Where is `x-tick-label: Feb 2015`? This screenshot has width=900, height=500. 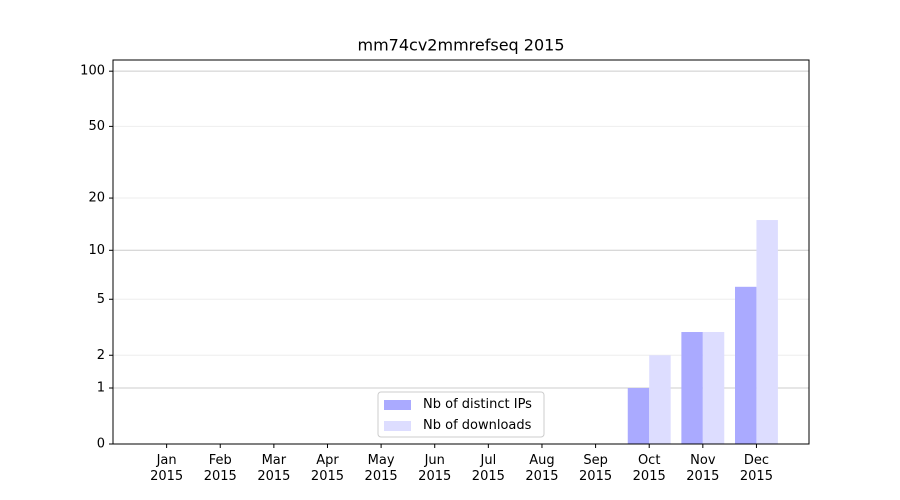 x-tick-label: Feb 2015 is located at coordinates (220, 468).